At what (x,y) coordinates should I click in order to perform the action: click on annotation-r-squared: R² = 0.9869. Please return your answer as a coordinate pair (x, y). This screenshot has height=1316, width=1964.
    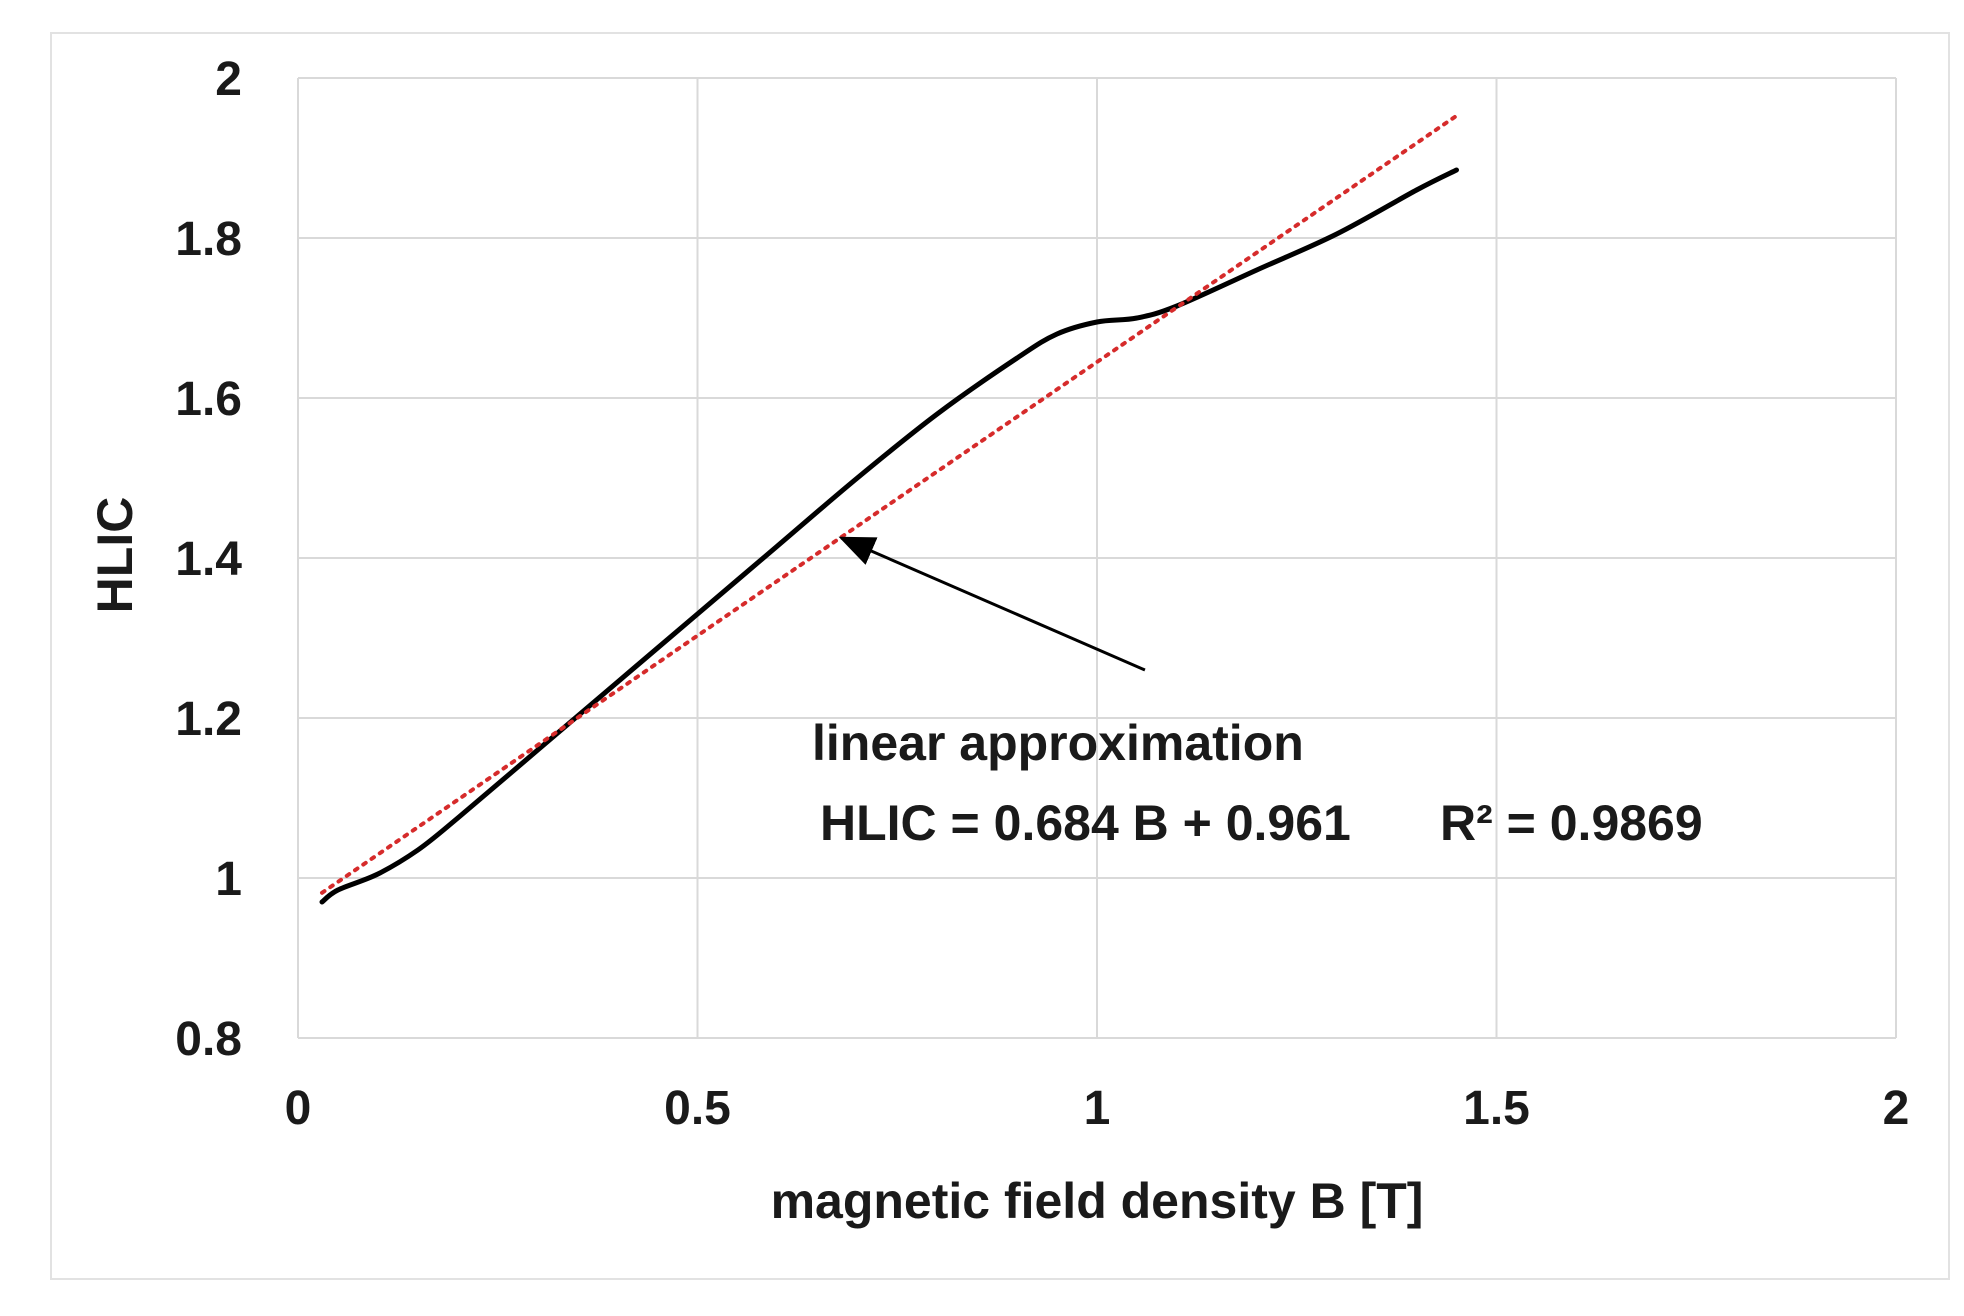
    Looking at the image, I should click on (1571, 823).